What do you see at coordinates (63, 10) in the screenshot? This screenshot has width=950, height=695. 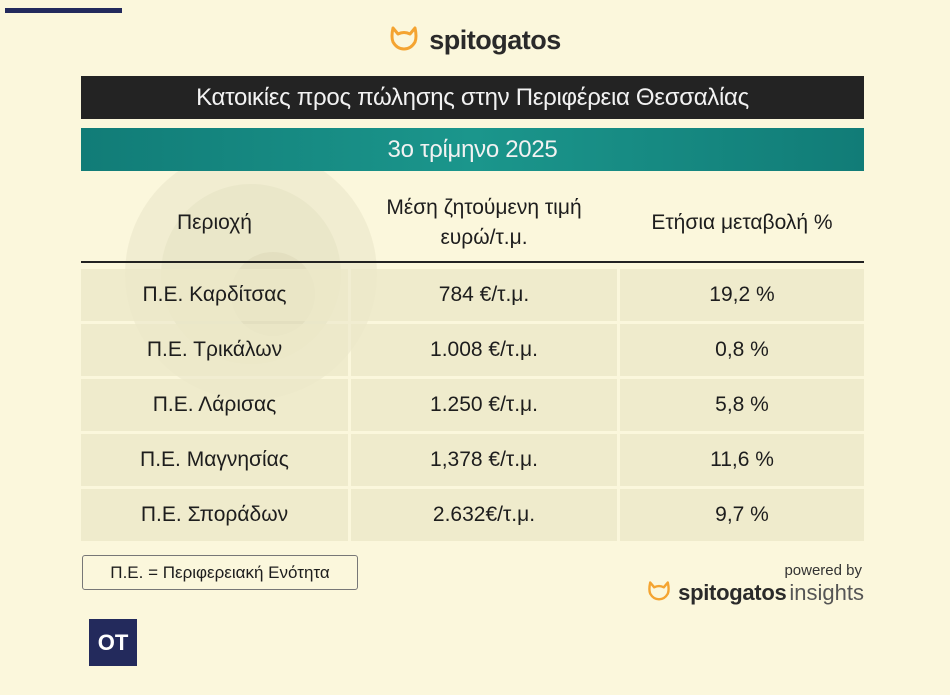 I see `top-accent-bar` at bounding box center [63, 10].